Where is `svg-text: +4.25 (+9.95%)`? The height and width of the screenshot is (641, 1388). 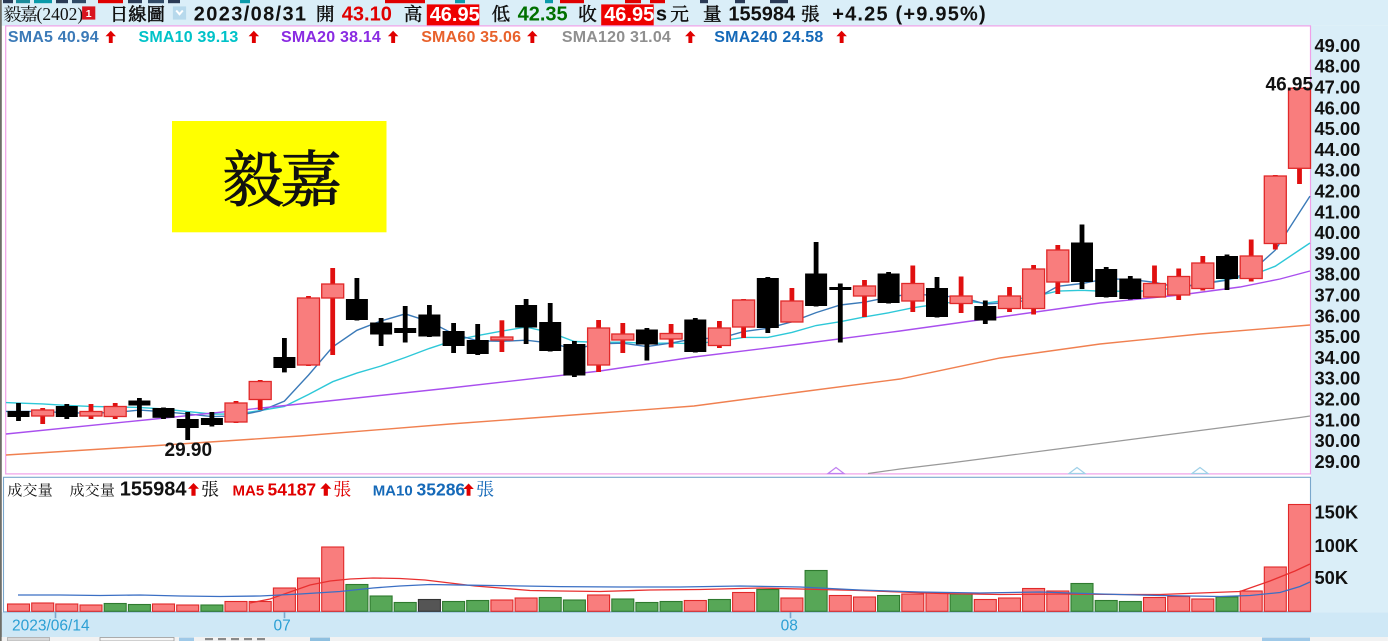 svg-text: +4.25 (+9.95%) is located at coordinates (909, 15).